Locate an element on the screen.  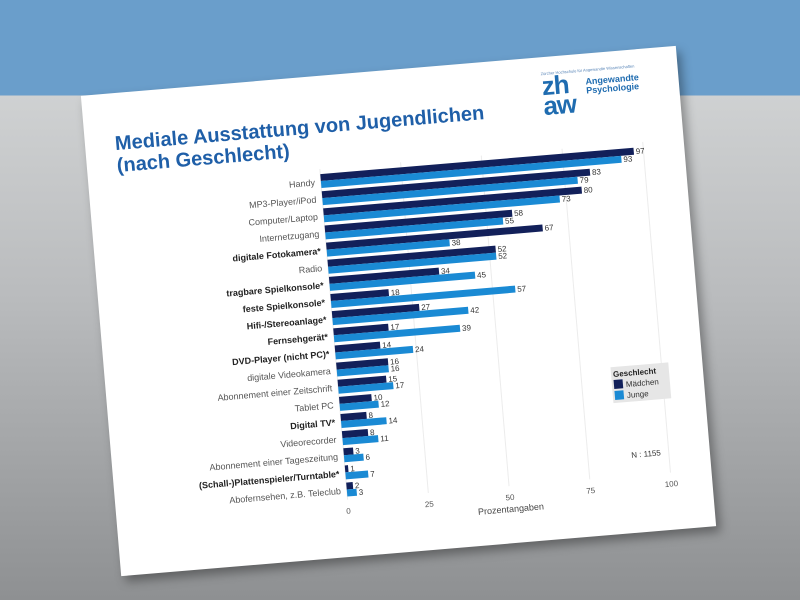
data-label: 38 is located at coordinates (456, 243).